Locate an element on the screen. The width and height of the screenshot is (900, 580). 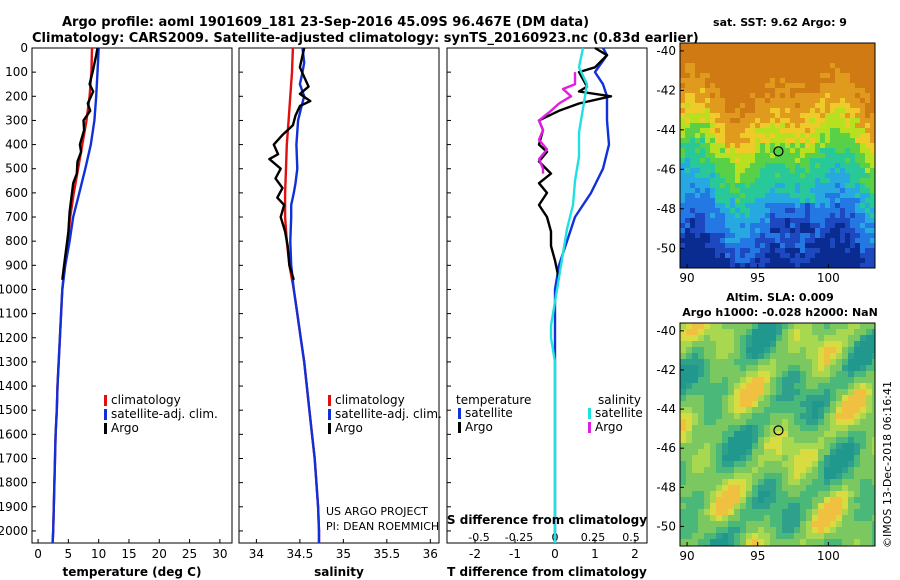
legend-label: climatology is located at coordinates (146, 400).